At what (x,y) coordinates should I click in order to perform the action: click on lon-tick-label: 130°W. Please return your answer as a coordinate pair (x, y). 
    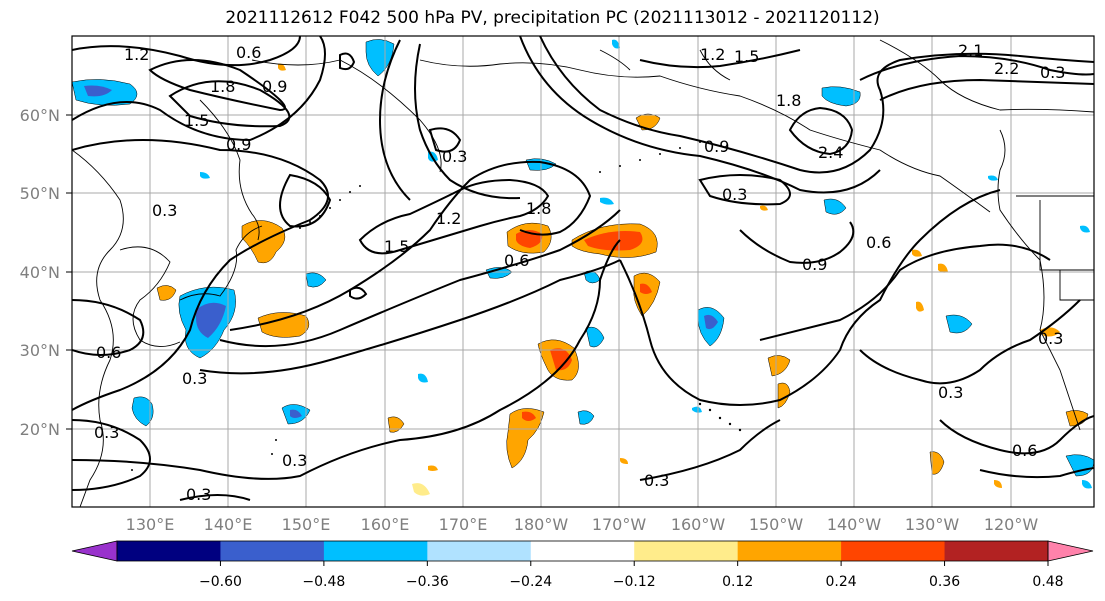
    Looking at the image, I should click on (932, 524).